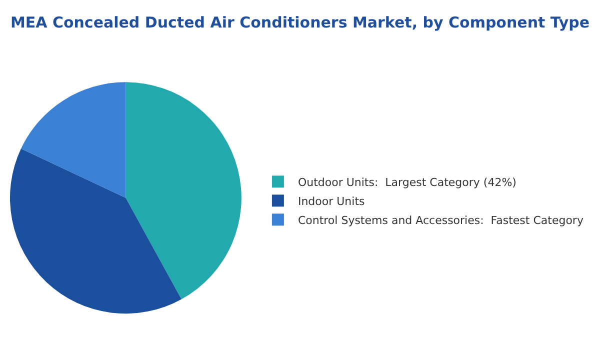 The image size is (600, 337). I want to click on legend-label: Indoor Units, so click(332, 201).